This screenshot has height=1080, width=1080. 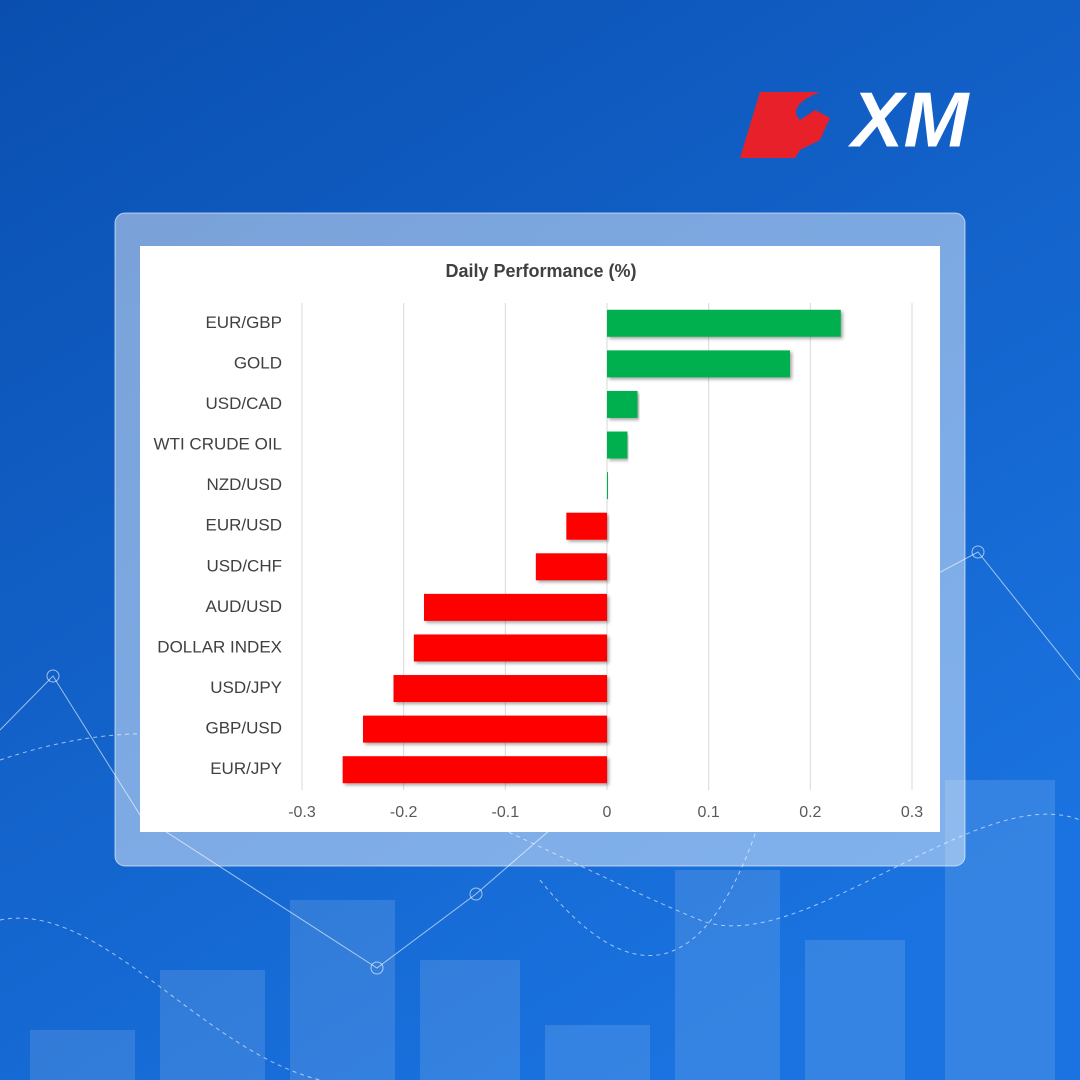 What do you see at coordinates (246, 768) in the screenshot?
I see `y-tick-label: EUR/JPY` at bounding box center [246, 768].